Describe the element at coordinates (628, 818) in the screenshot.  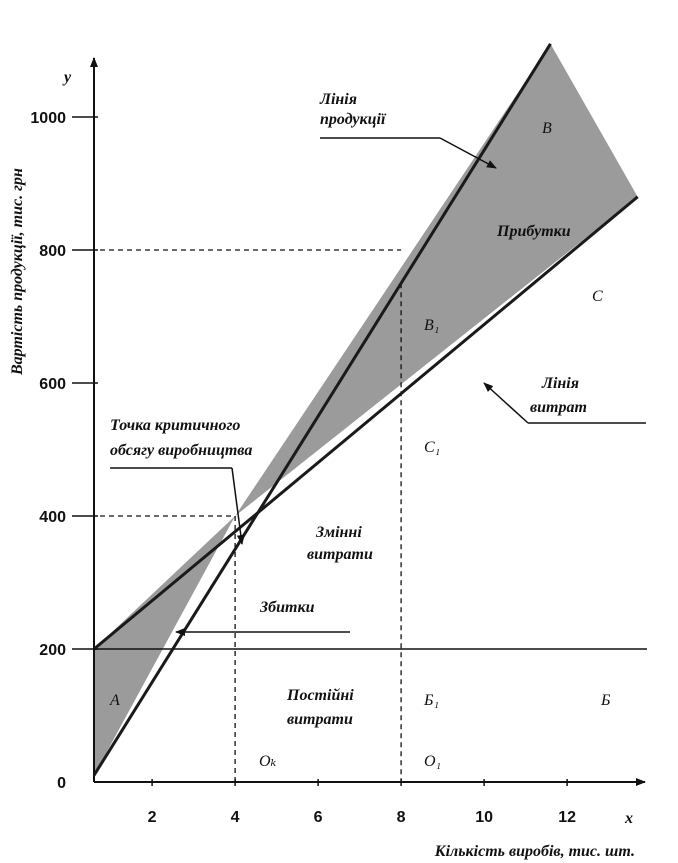
I see `x-axis-symbol: x` at that location.